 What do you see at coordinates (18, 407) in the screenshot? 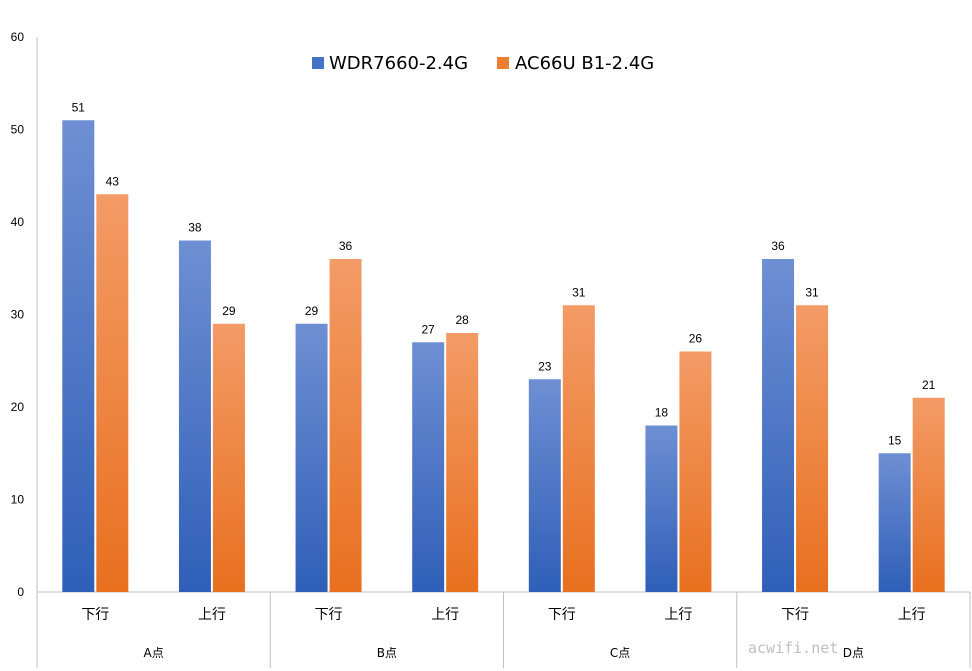
I see `y-tick-label: 20` at bounding box center [18, 407].